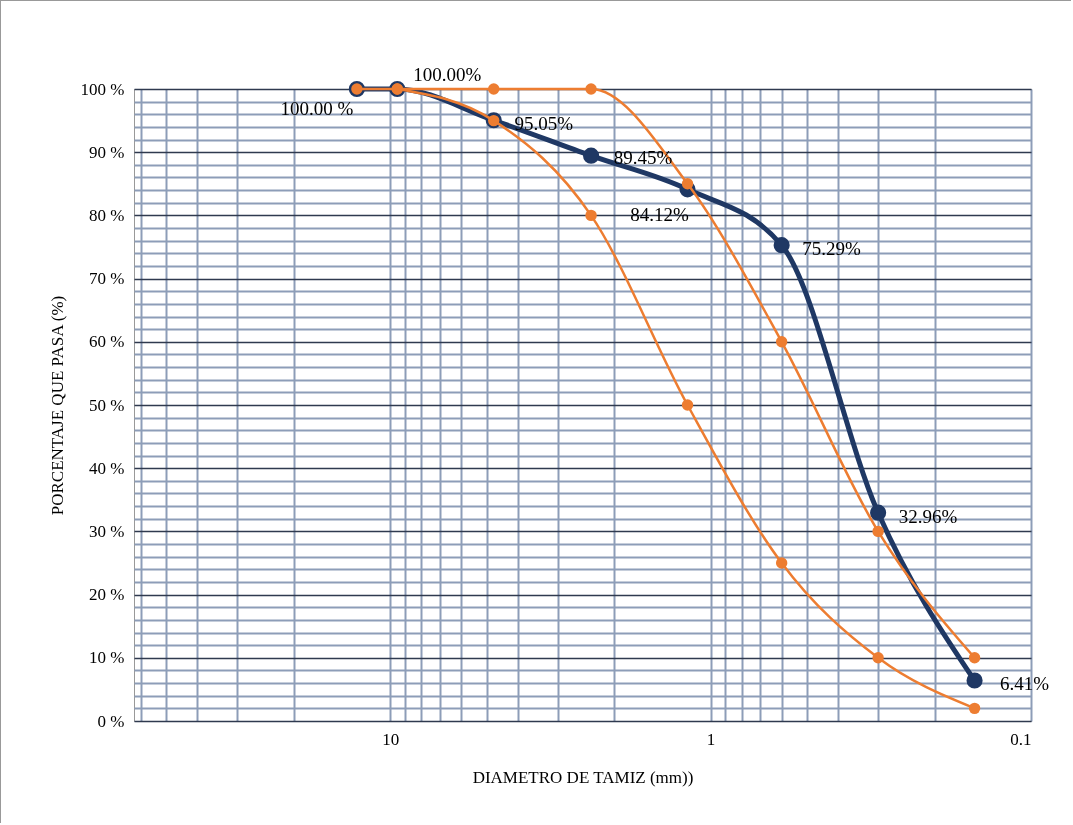 The image size is (1073, 825). I want to click on data-label: 95.05%, so click(544, 124).